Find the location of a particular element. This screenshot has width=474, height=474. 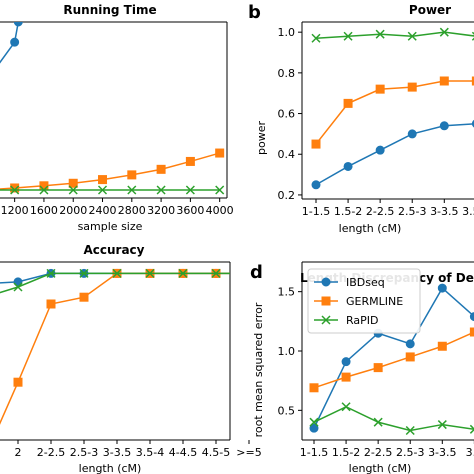

length-discrepancy-series-rapid-point-0-stroke-b is located at coordinates (314, 422).